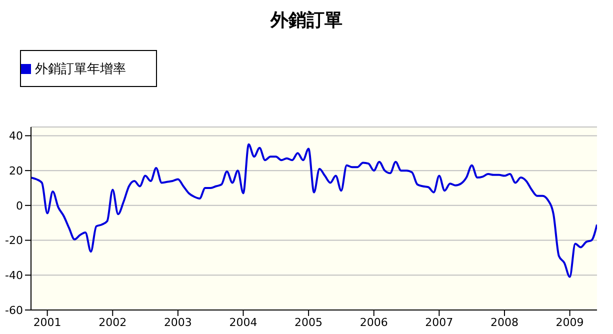  I want to click on x-tick-label: 2007, so click(439, 322).